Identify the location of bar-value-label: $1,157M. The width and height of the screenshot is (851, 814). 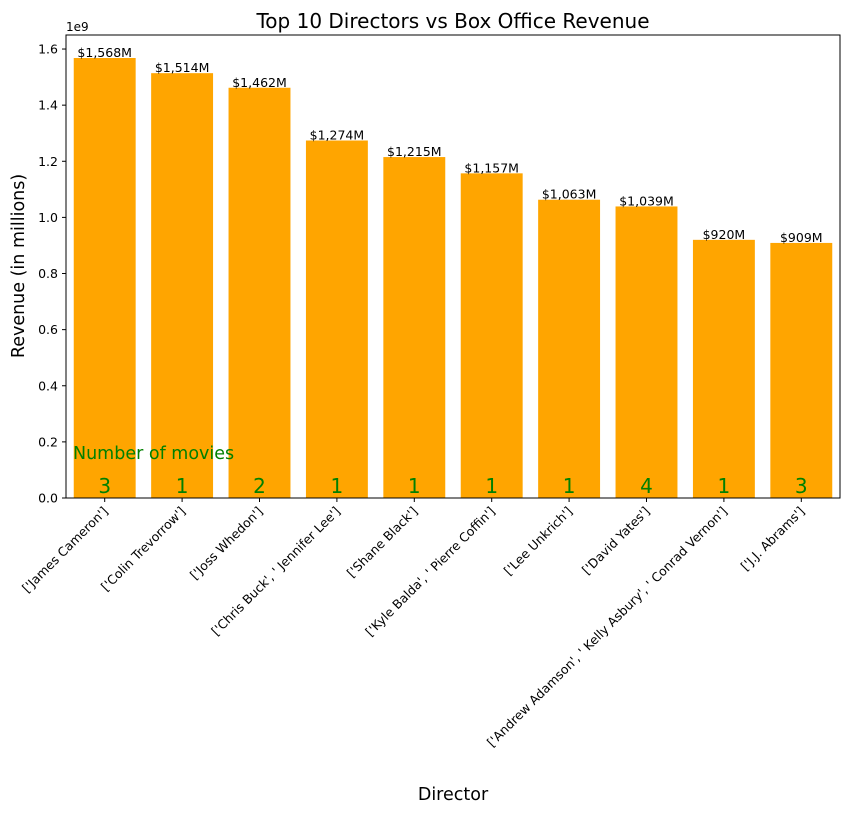
(491, 167).